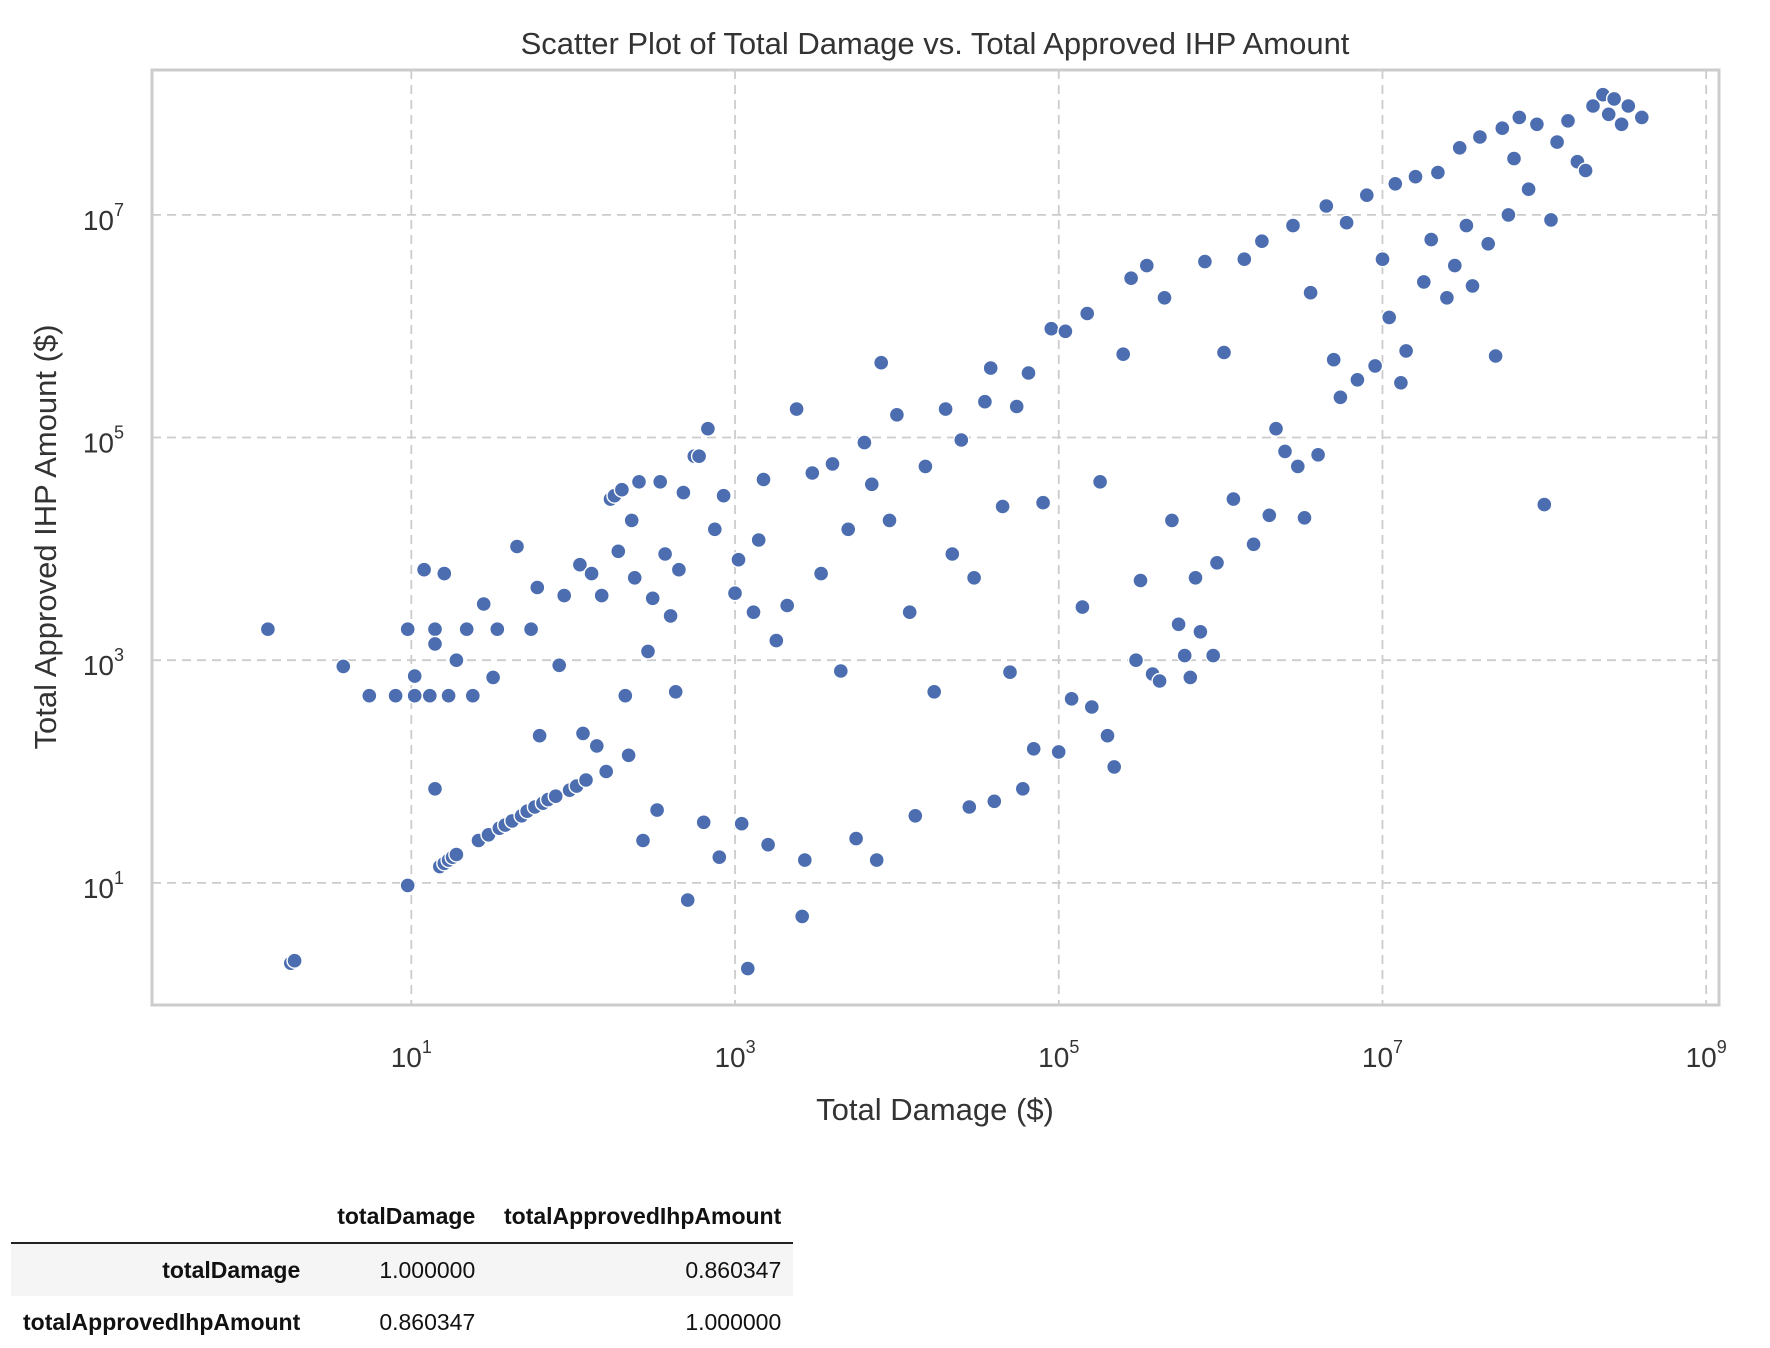  What do you see at coordinates (402, 1322) in the screenshot?
I see `table-row: totalApprovedIhpAmount 0.860347 1.000000` at bounding box center [402, 1322].